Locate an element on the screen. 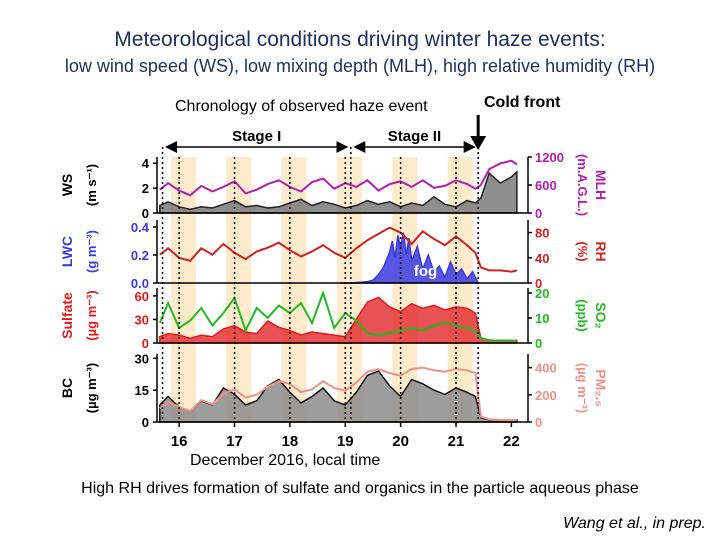 This screenshot has width=720, height=540. left-tick-label: 0.2 is located at coordinates (140, 255).